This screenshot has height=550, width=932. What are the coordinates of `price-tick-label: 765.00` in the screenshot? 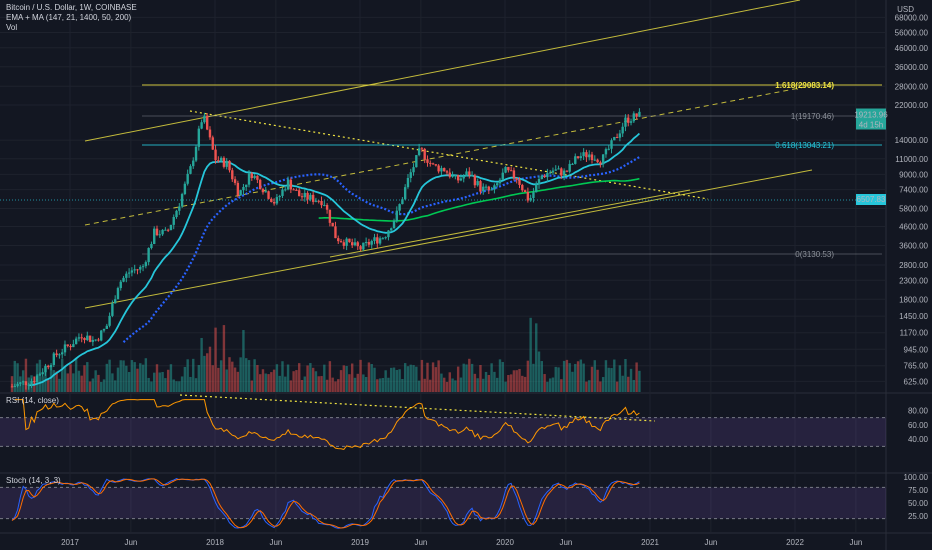 It's located at (916, 366).